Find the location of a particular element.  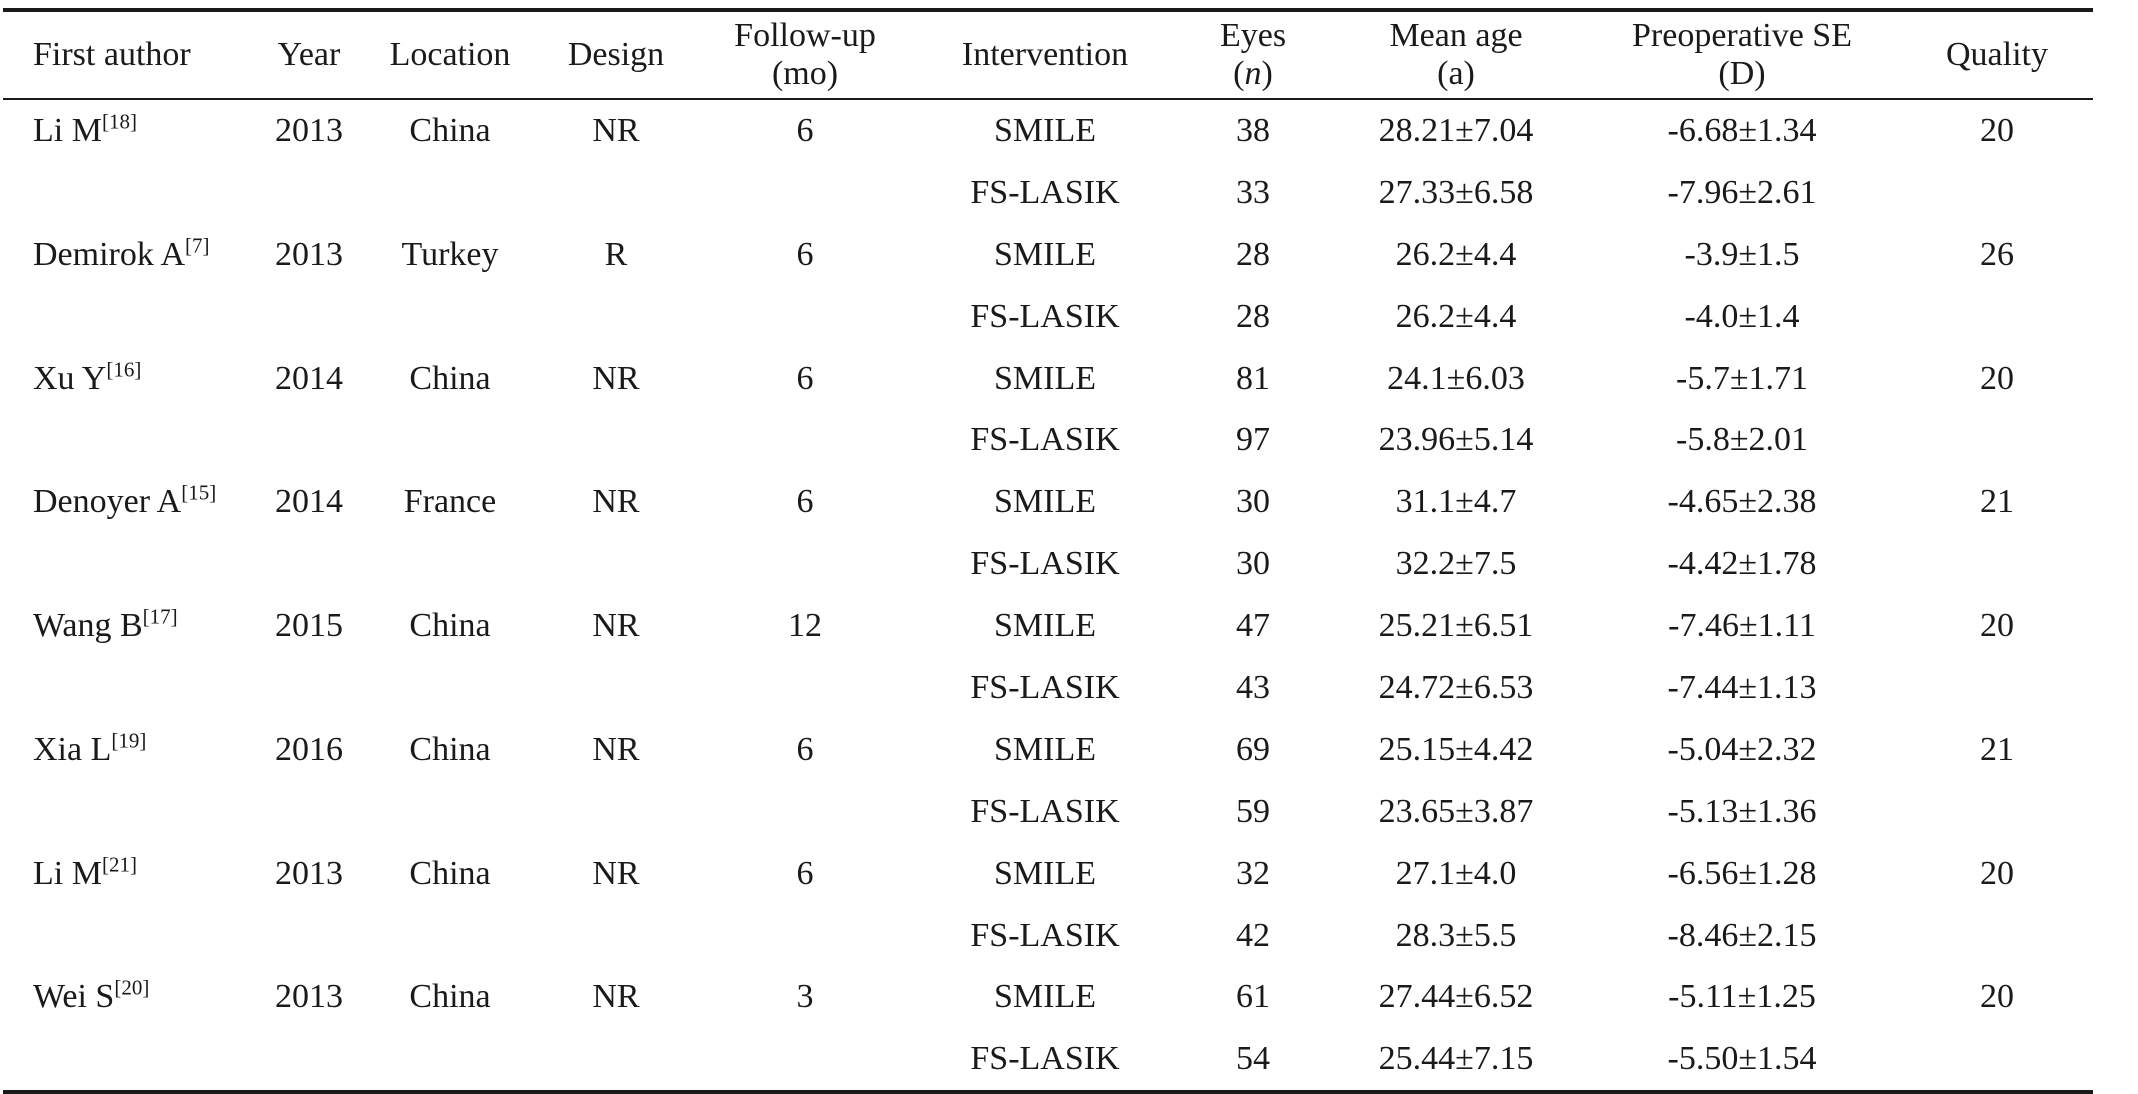

cell-value: Xia L is located at coordinates (72, 749).